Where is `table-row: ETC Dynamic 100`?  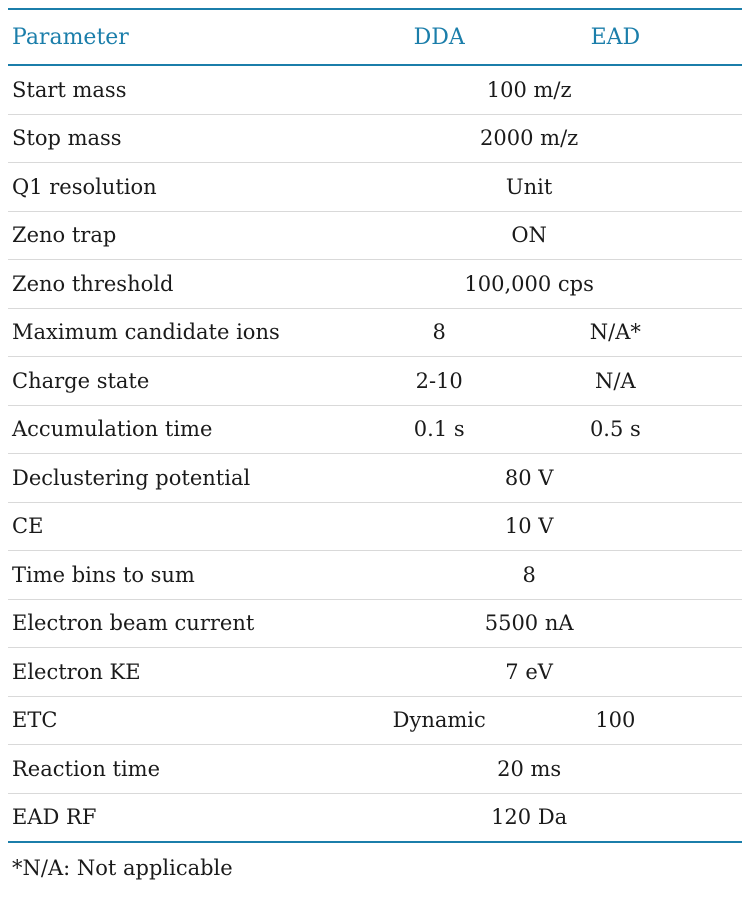
table-row: ETC Dynamic 100 is located at coordinates (375, 720).